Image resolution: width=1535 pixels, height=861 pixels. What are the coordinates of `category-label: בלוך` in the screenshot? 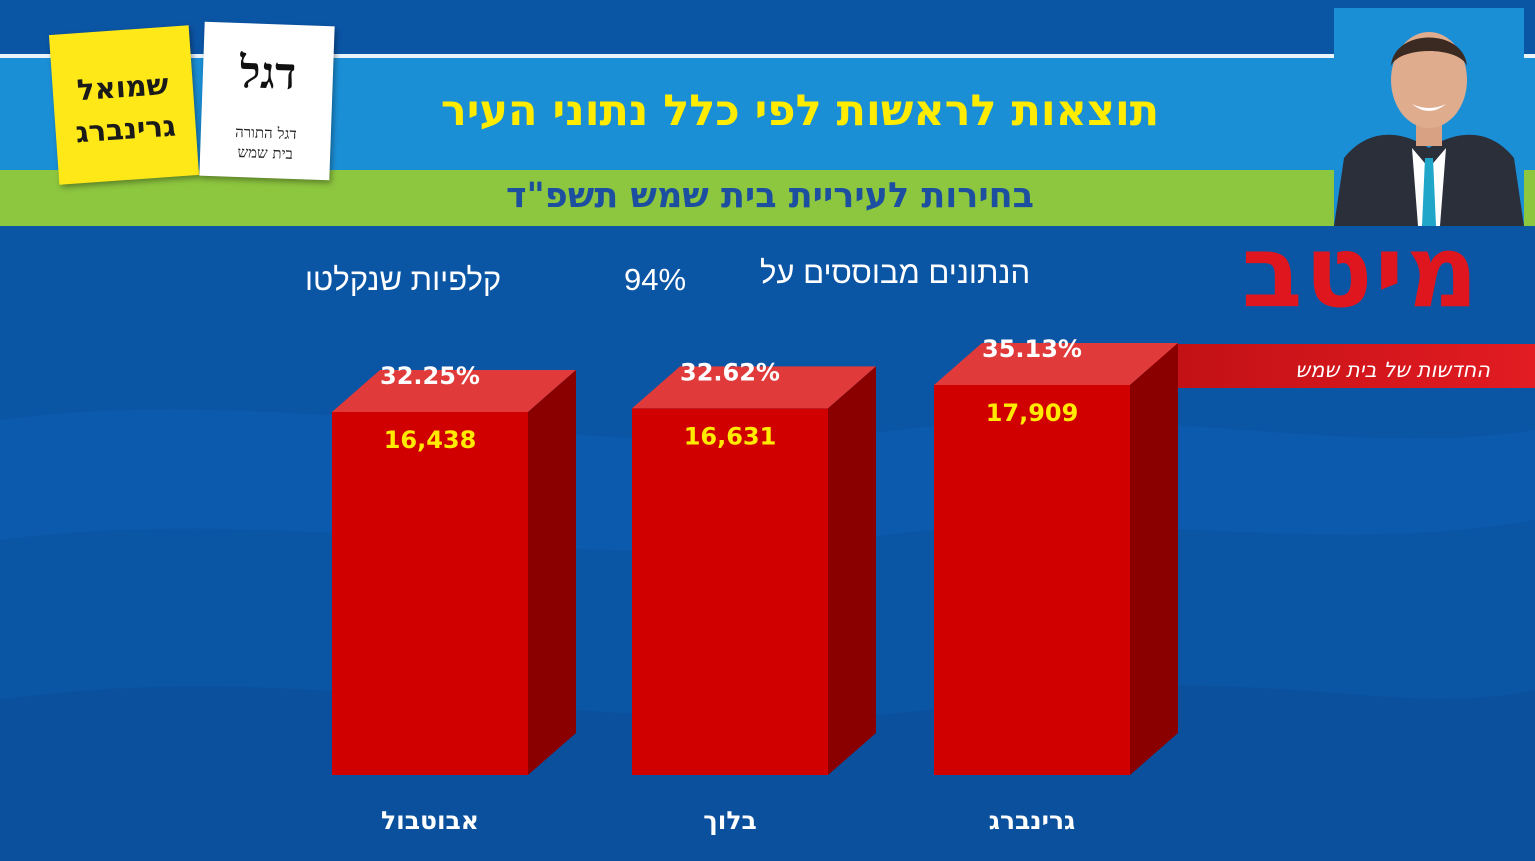 It's located at (729, 820).